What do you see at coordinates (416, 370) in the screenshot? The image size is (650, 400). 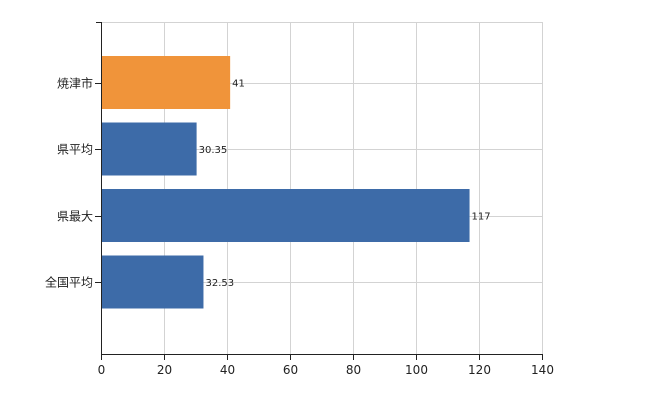 I see `x-tick-label-100: 100` at bounding box center [416, 370].